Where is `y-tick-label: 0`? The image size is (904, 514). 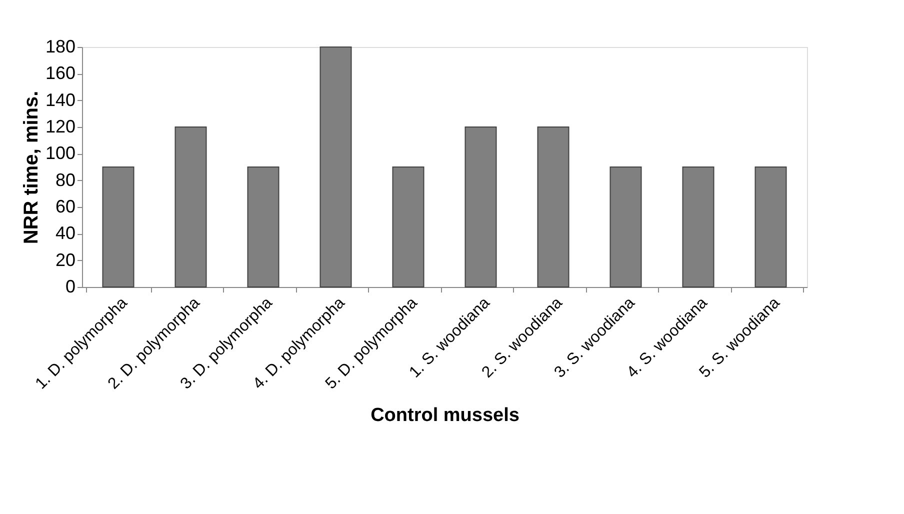
y-tick-label: 0 is located at coordinates (70, 286).